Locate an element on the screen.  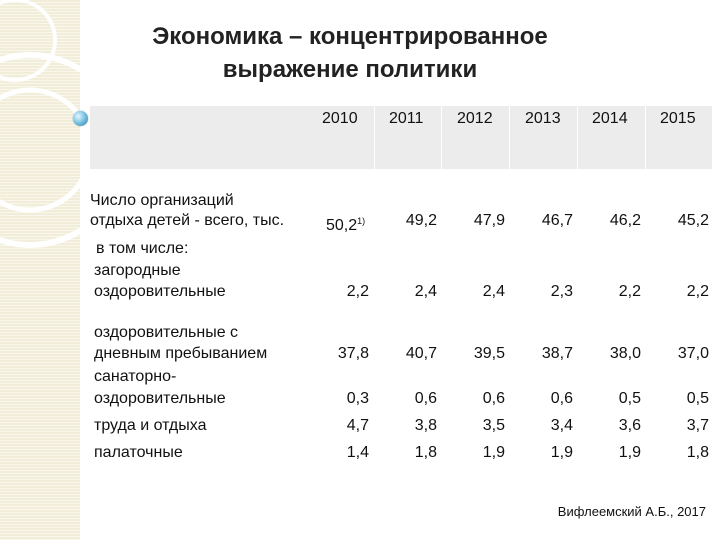
year-header: 2010 is located at coordinates (340, 118).